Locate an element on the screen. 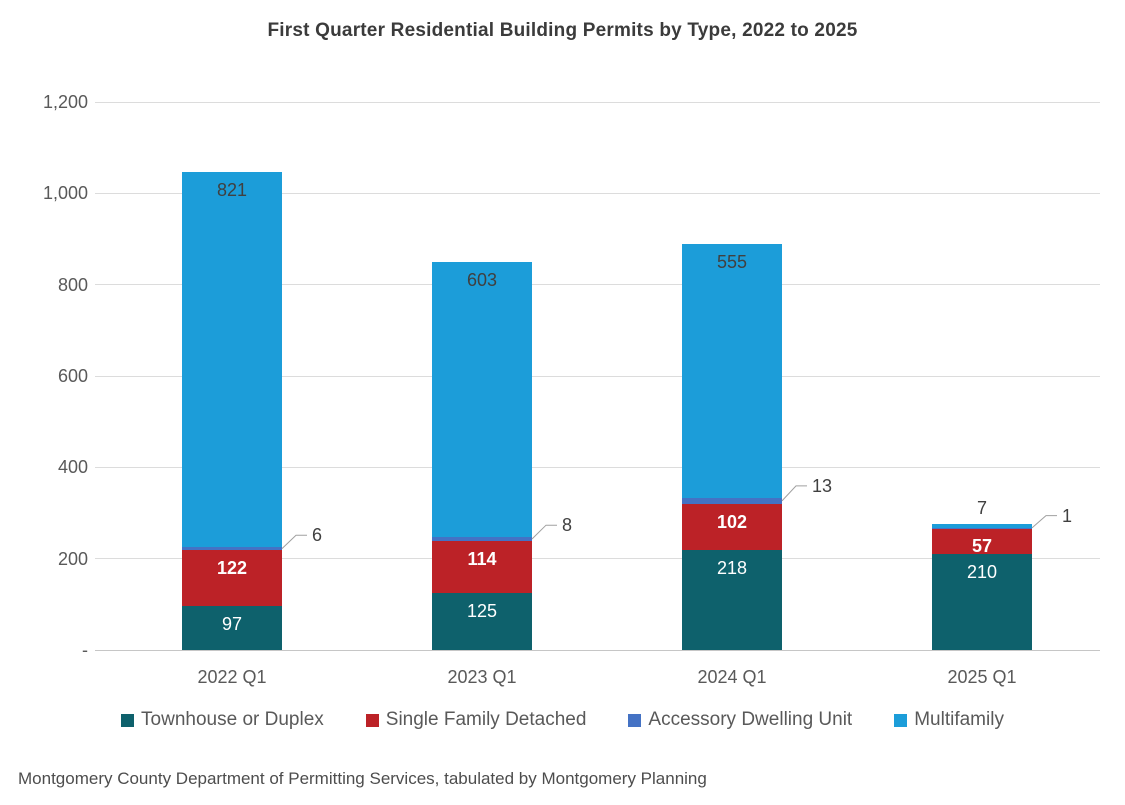  legend-label: Accessory Dwelling Unit is located at coordinates (750, 719).